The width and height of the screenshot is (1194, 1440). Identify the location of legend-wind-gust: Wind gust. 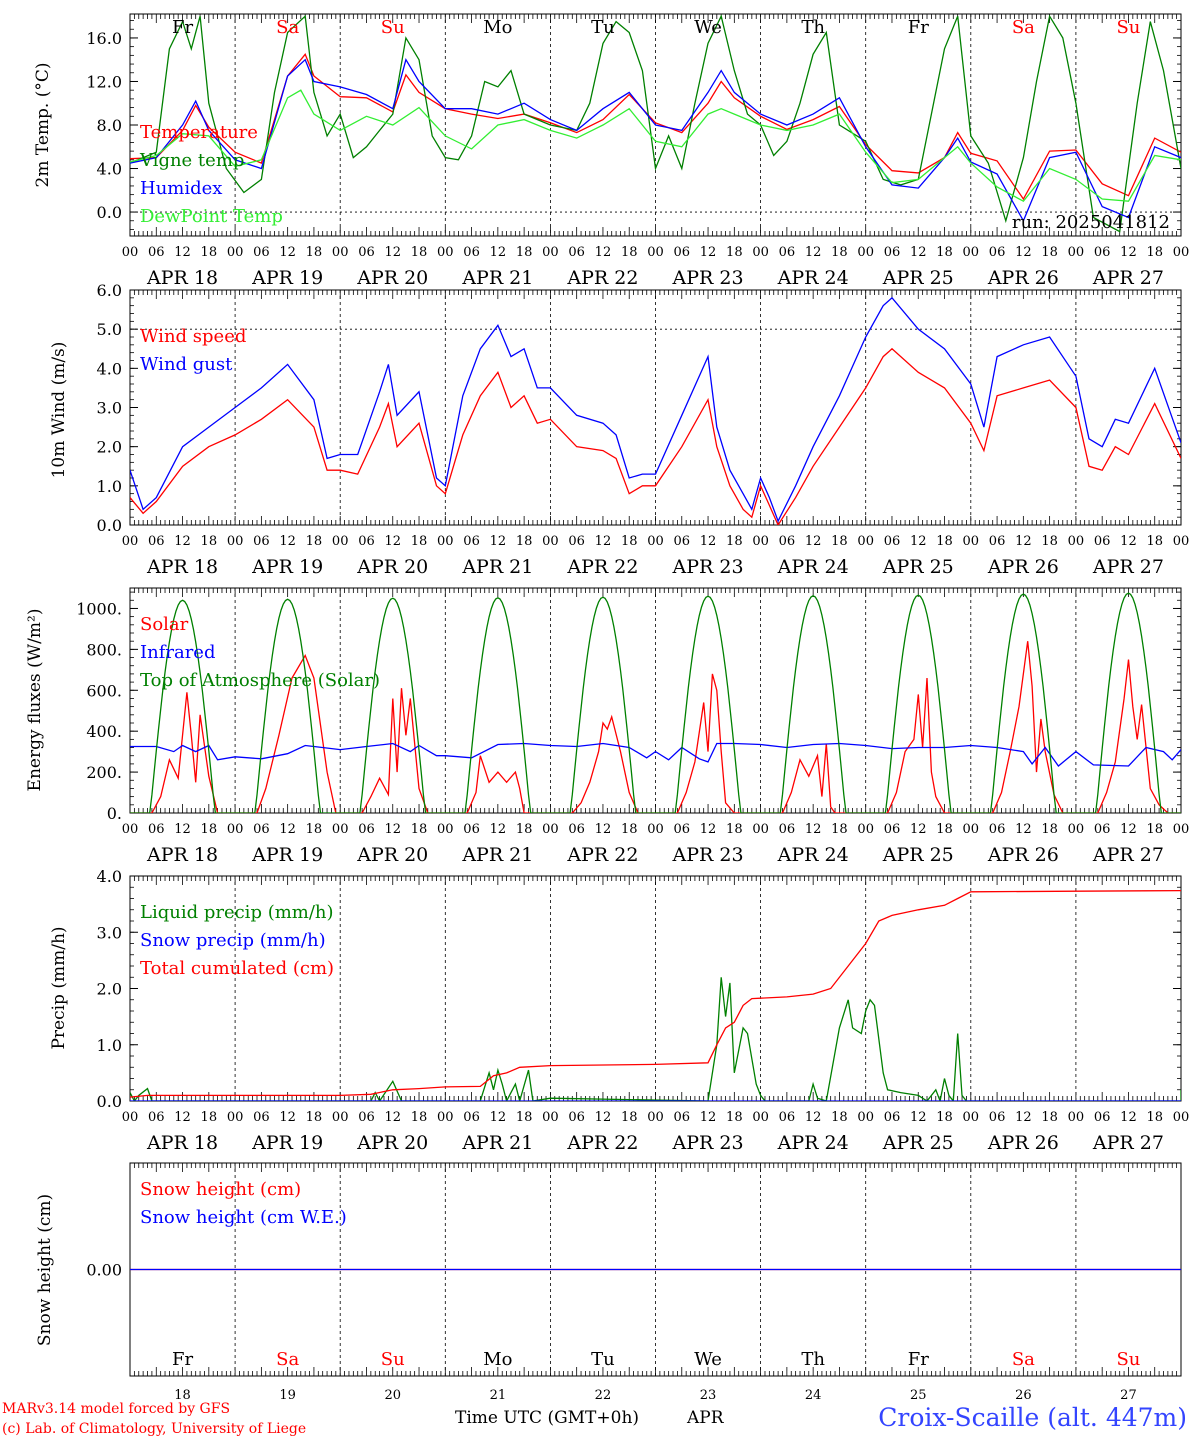
(186, 364).